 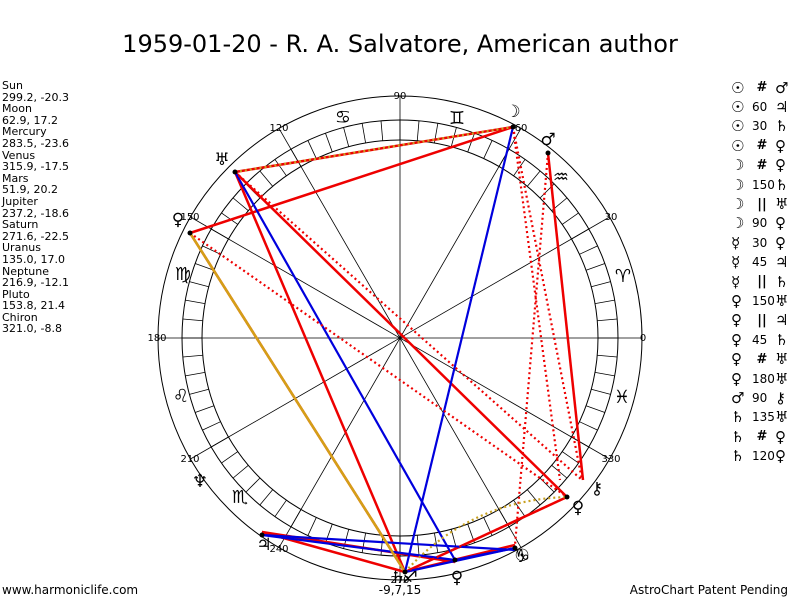 I want to click on planet-coords: 153.8, 21.4, so click(x=33, y=306).